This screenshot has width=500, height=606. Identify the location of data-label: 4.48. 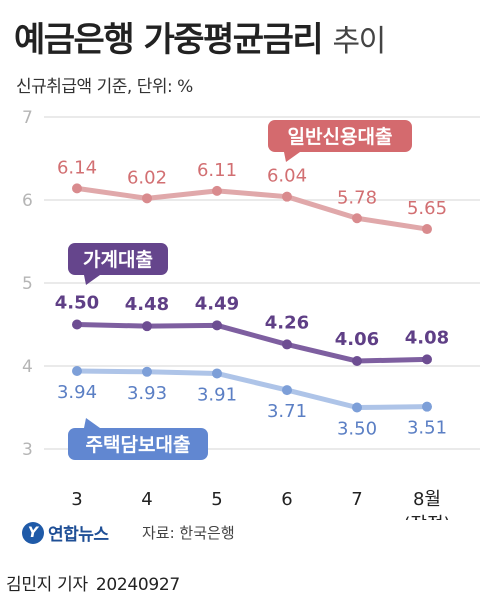
(147, 304).